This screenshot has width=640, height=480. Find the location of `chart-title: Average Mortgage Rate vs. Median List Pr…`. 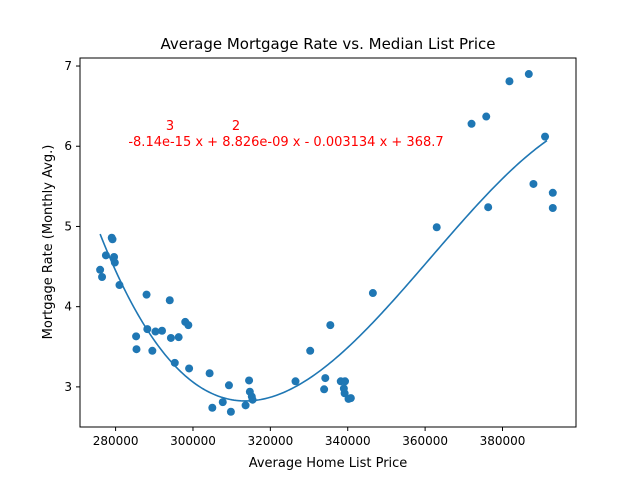

chart-title: Average Mortgage Rate vs. Median List Pr… is located at coordinates (327, 44).